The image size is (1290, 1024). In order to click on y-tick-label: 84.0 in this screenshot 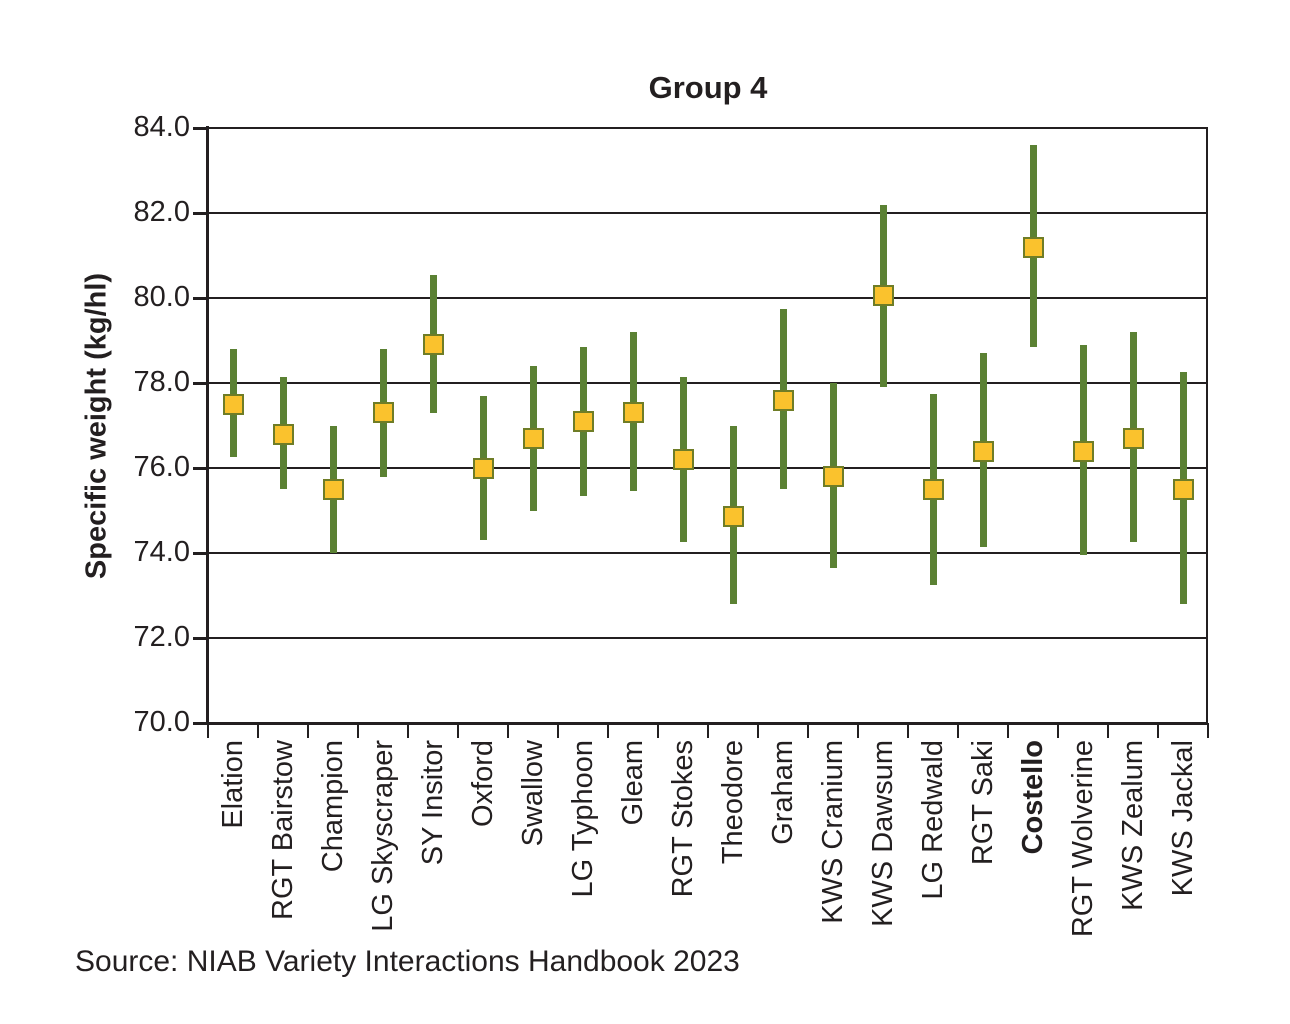, I will do `click(161, 127)`.